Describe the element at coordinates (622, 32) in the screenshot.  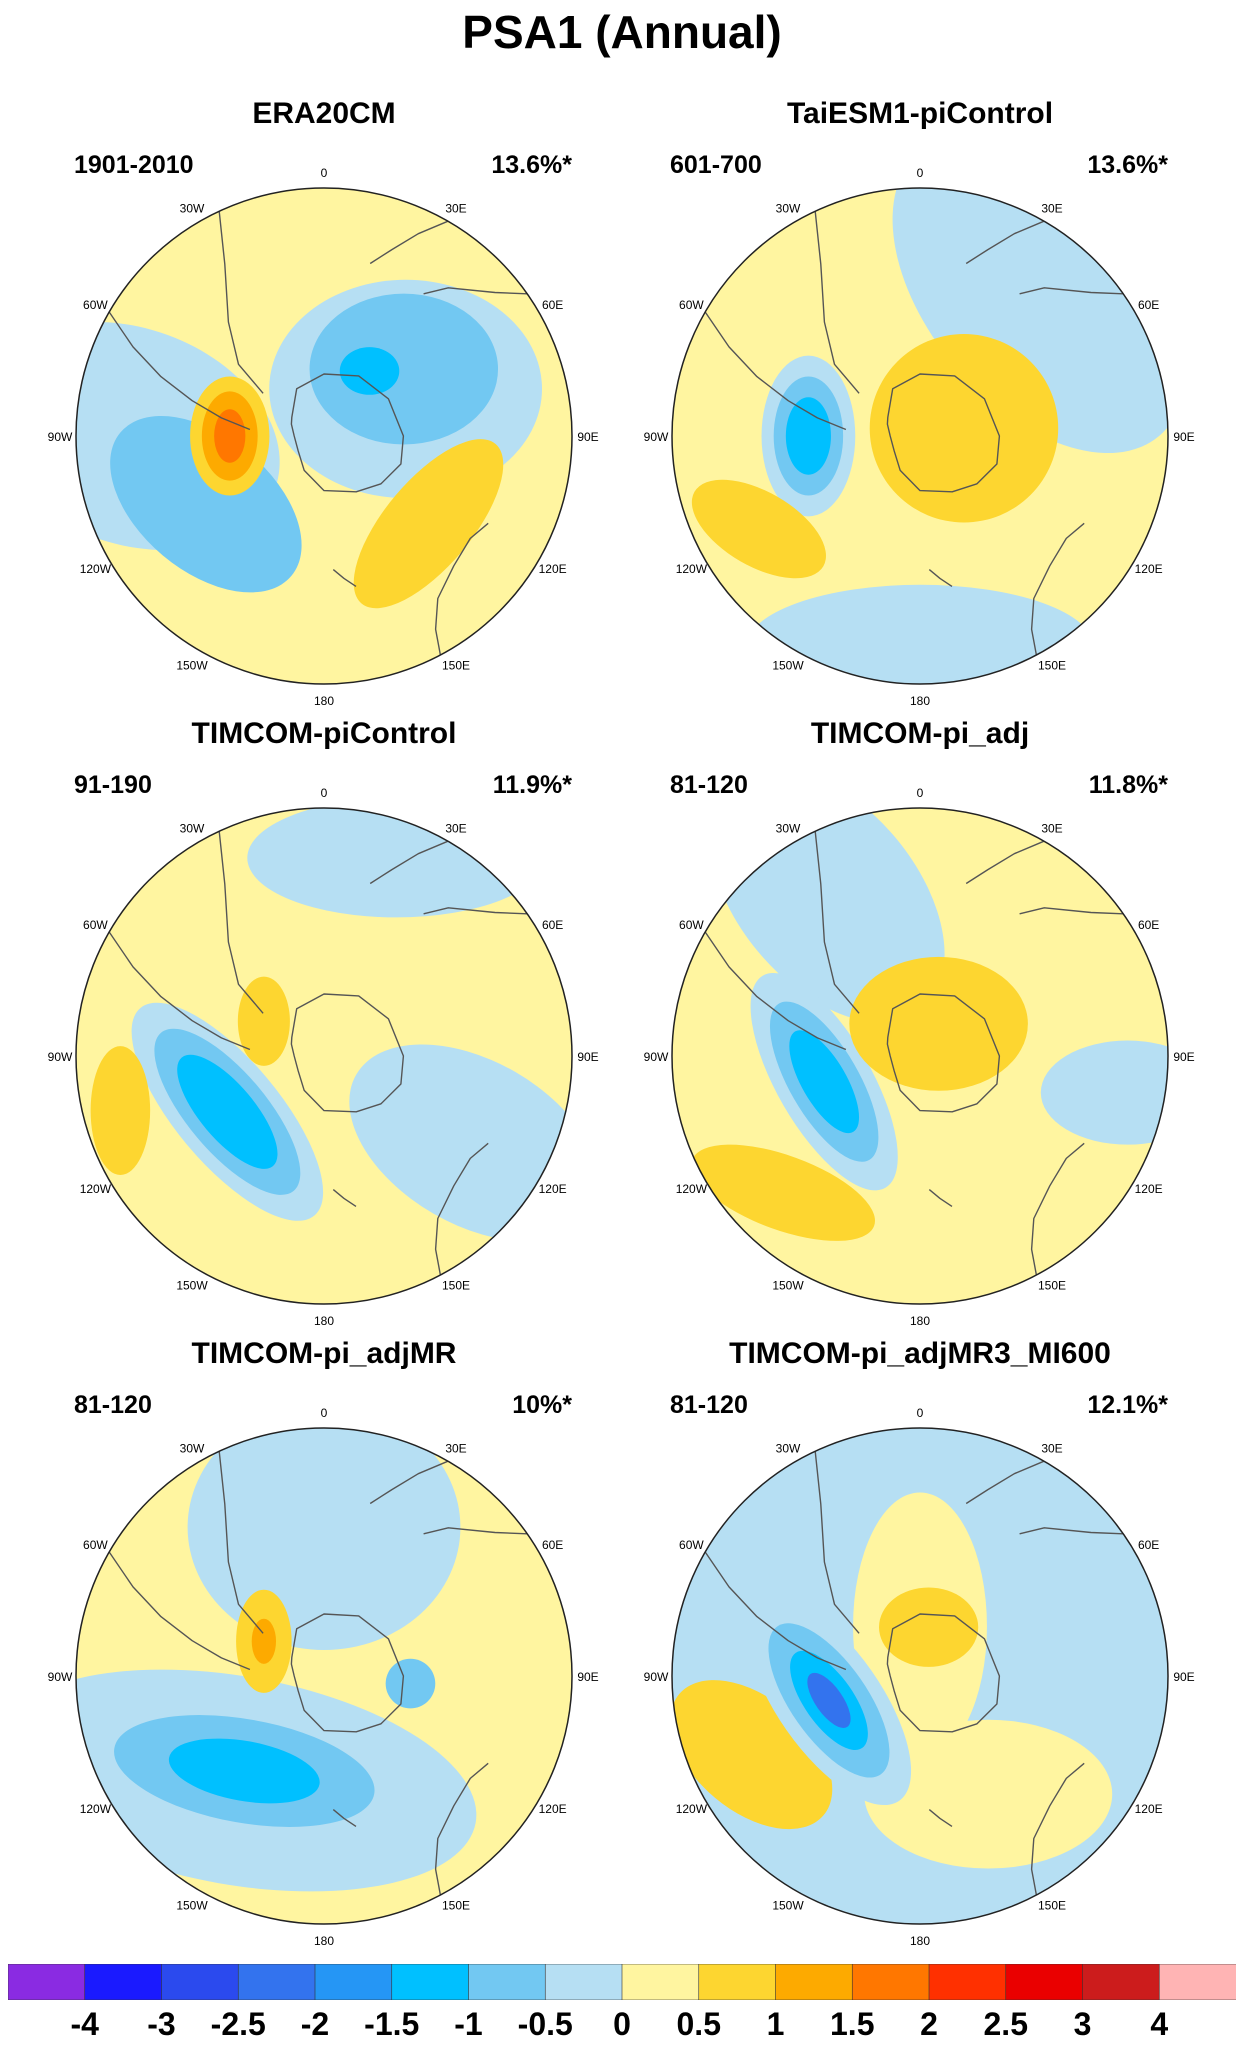
I see `figure-title: PSA1 (Annual)` at that location.